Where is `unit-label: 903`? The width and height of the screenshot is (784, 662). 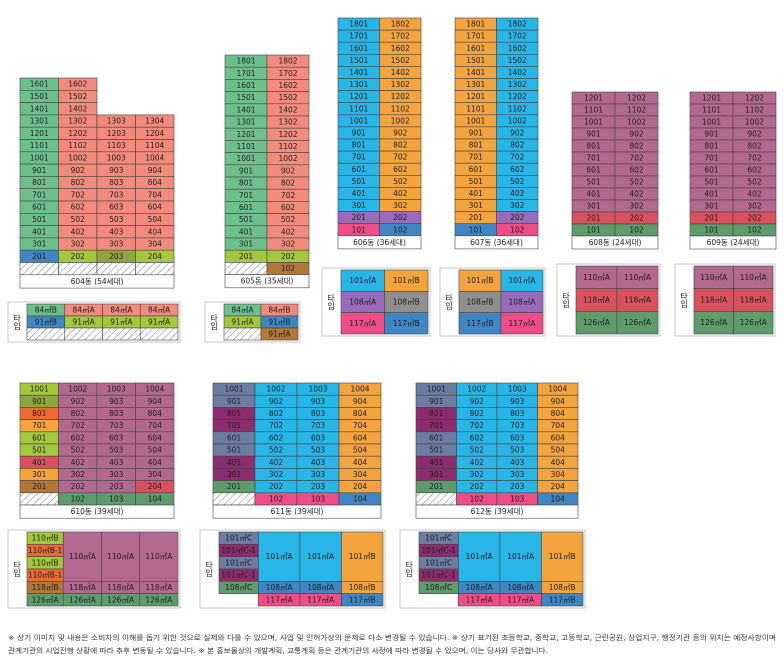
unit-label: 903 is located at coordinates (318, 401).